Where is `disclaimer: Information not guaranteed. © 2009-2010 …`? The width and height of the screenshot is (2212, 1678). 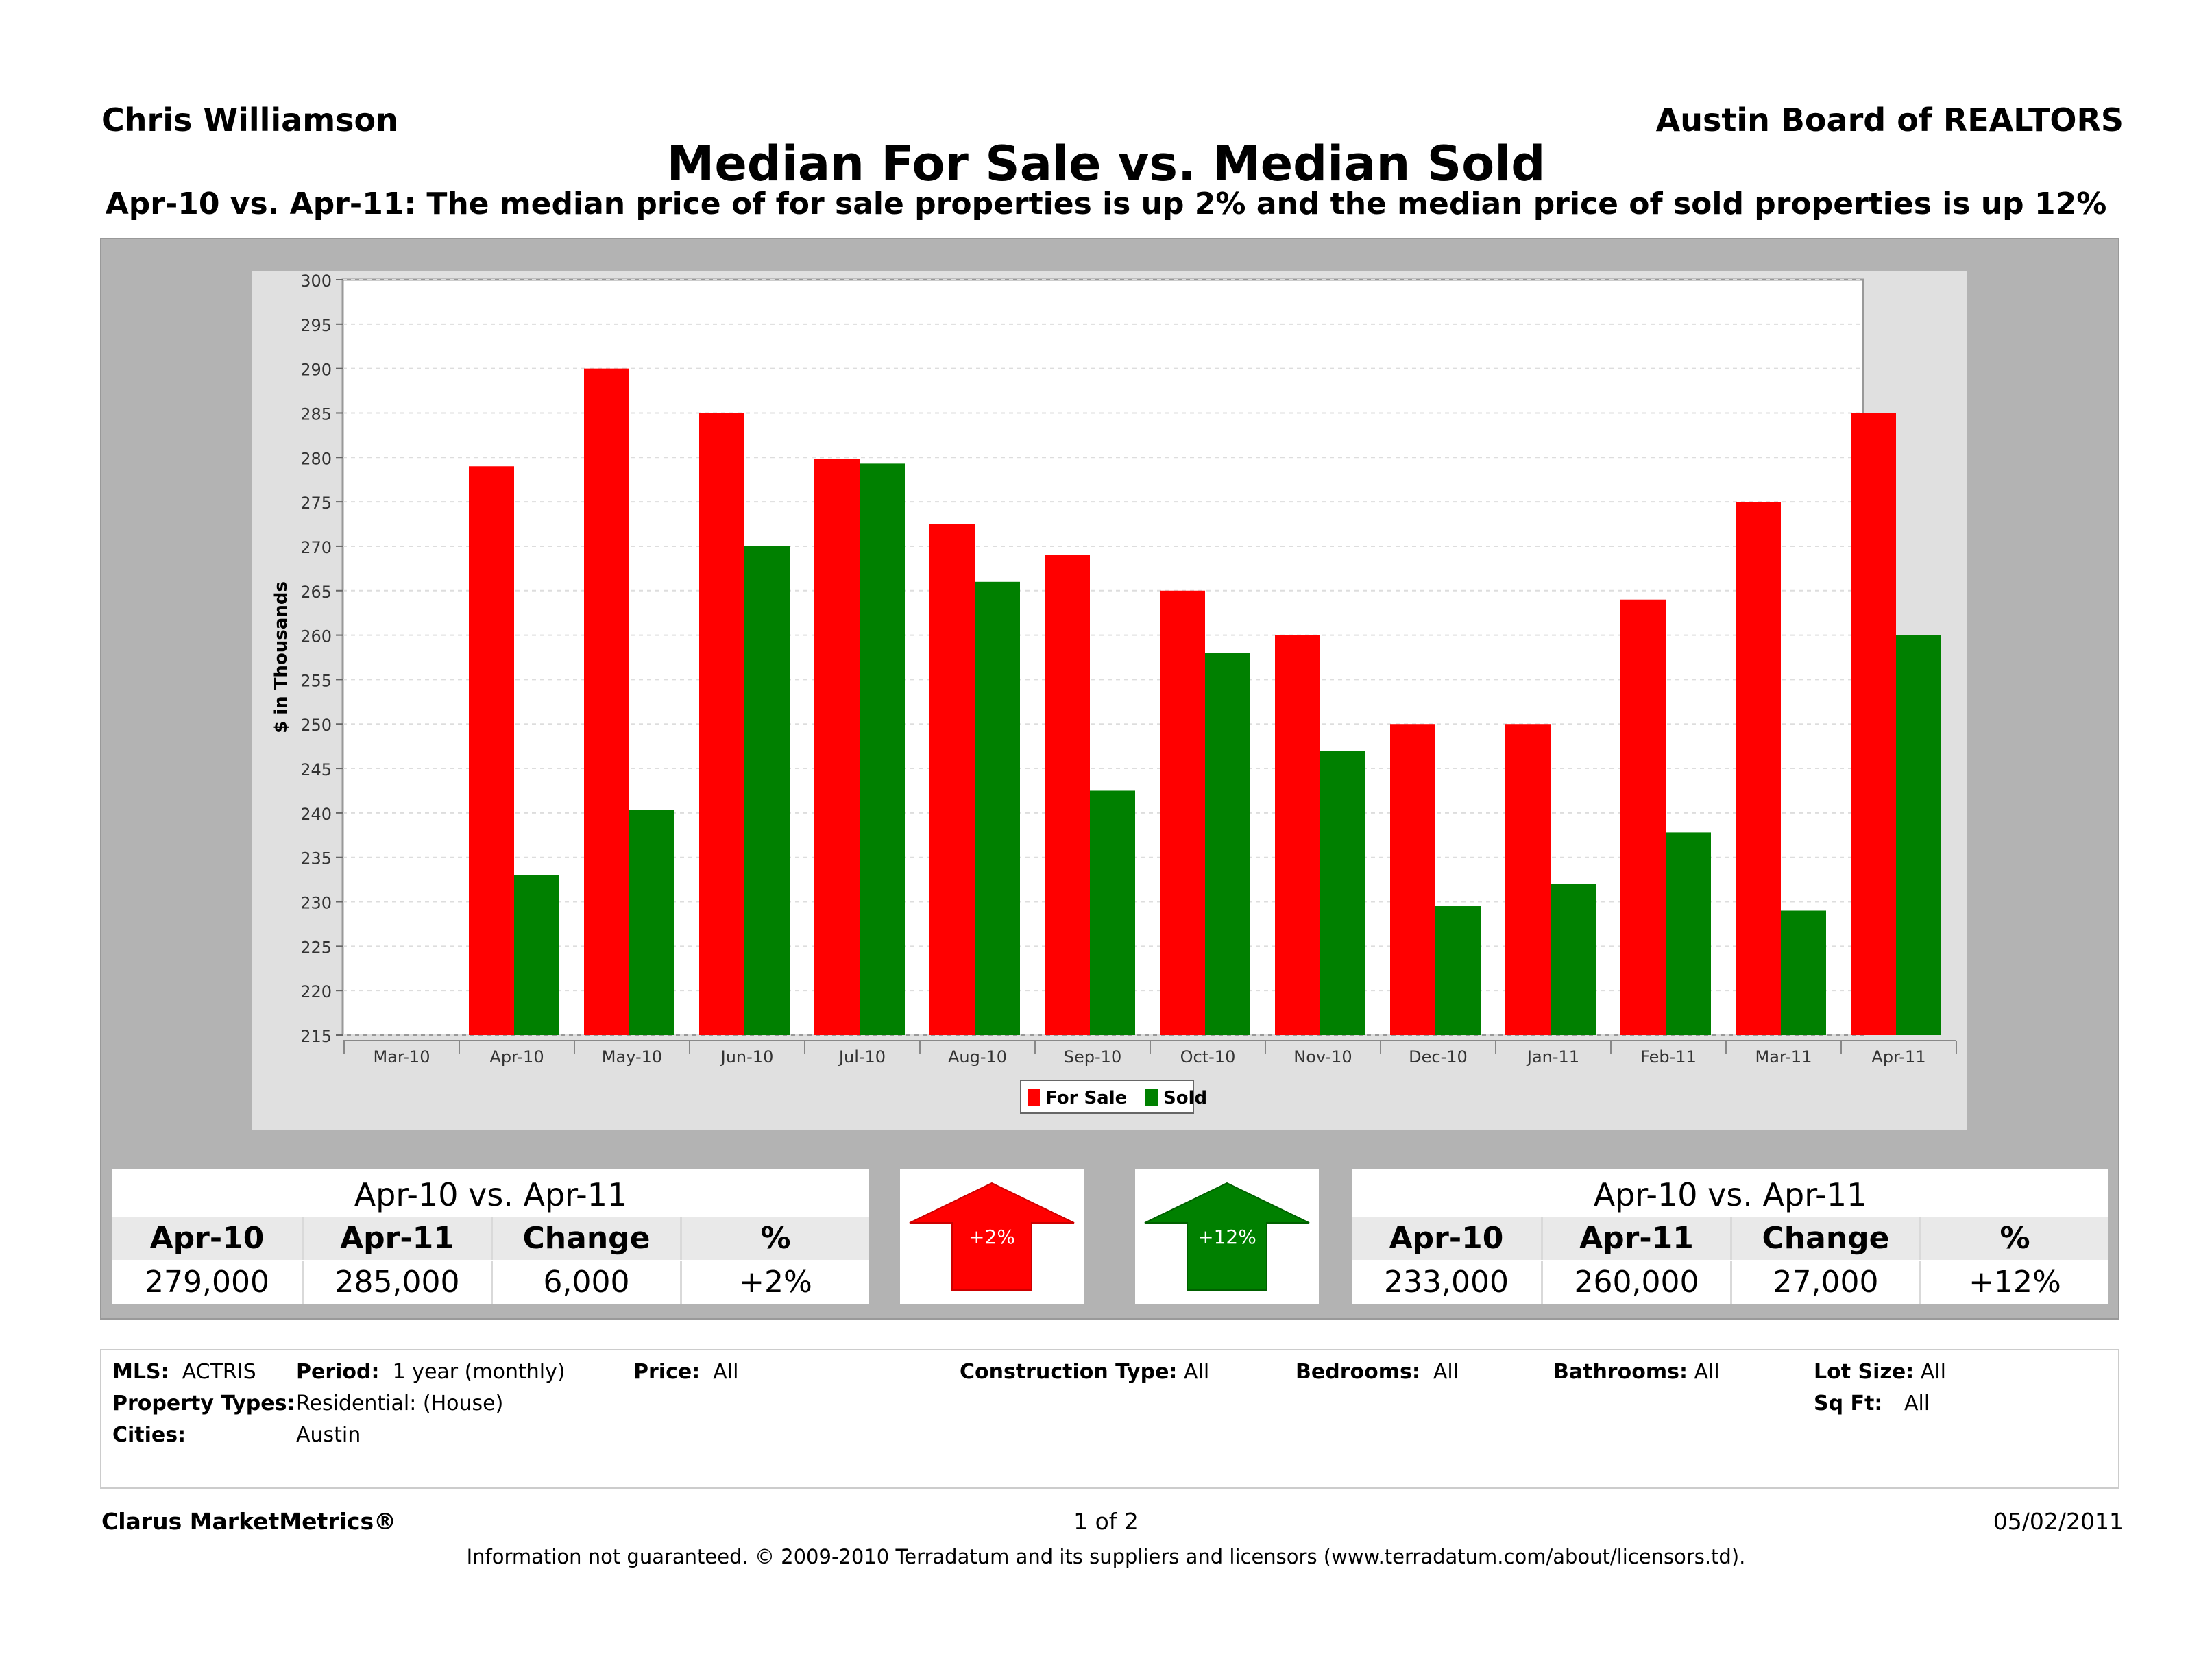
disclaimer: Information not guaranteed. © 2009-2010 … is located at coordinates (1106, 1556).